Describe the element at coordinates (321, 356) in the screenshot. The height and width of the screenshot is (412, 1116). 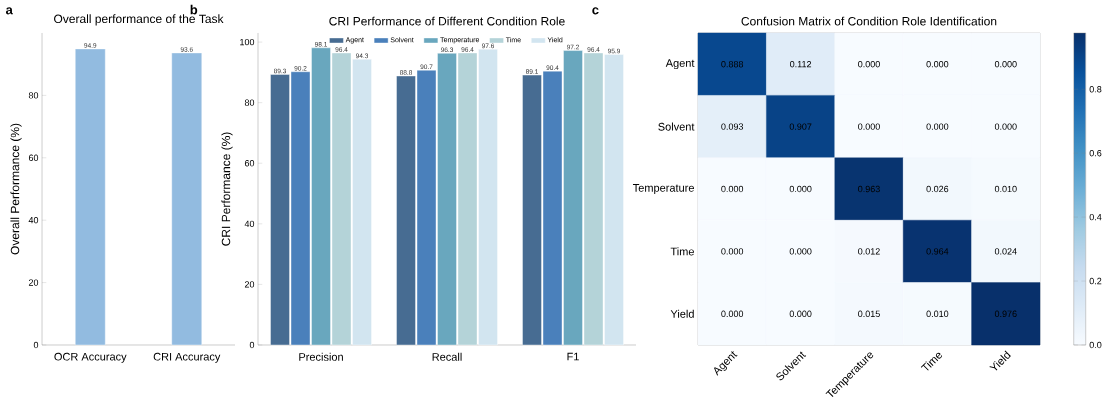
I see `x-tick-label: Precision` at that location.